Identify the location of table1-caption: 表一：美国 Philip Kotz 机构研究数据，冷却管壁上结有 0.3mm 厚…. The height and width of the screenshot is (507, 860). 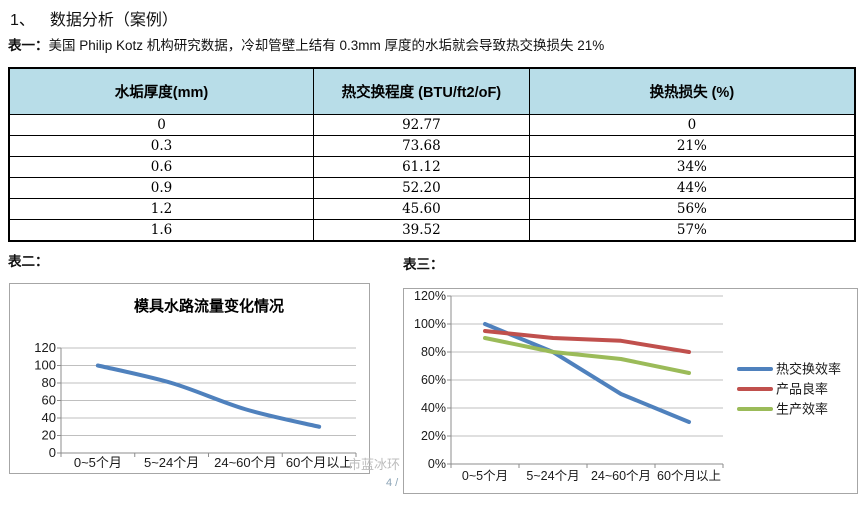
(306, 44).